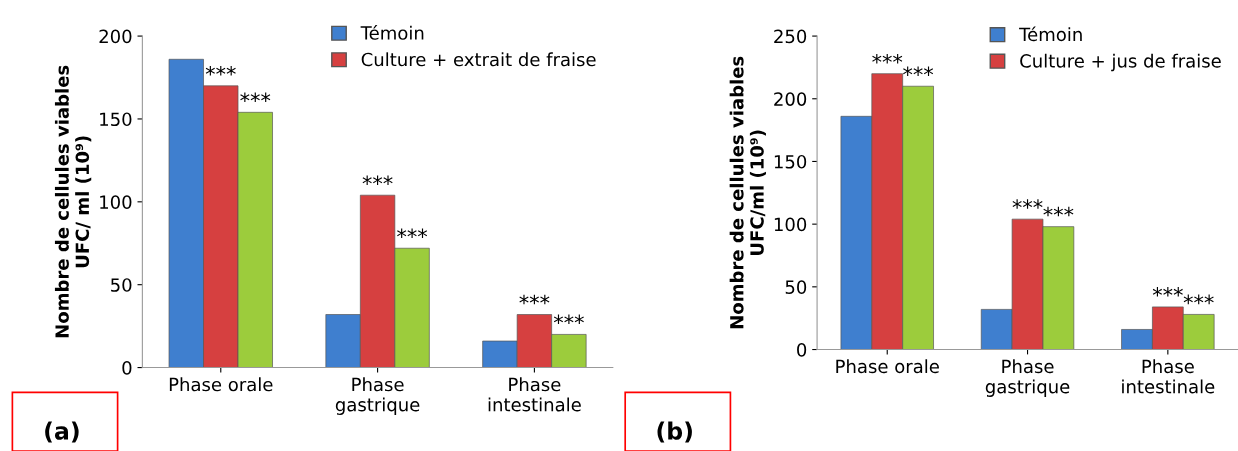 Image resolution: width=1238 pixels, height=451 pixels. Describe the element at coordinates (478, 59) in the screenshot. I see `legend-label: Culture + extrait de fraise` at that location.